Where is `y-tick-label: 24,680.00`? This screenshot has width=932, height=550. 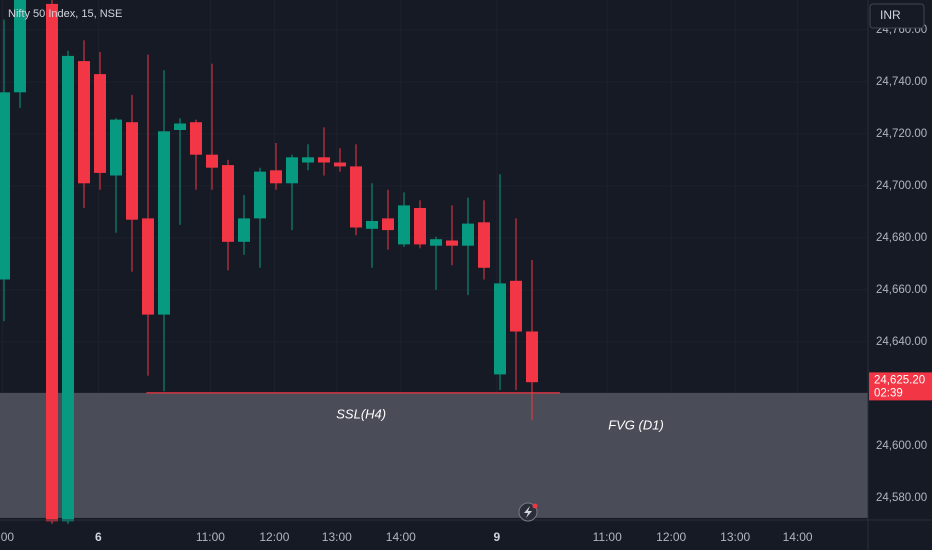 y-tick-label: 24,680.00 is located at coordinates (901, 238).